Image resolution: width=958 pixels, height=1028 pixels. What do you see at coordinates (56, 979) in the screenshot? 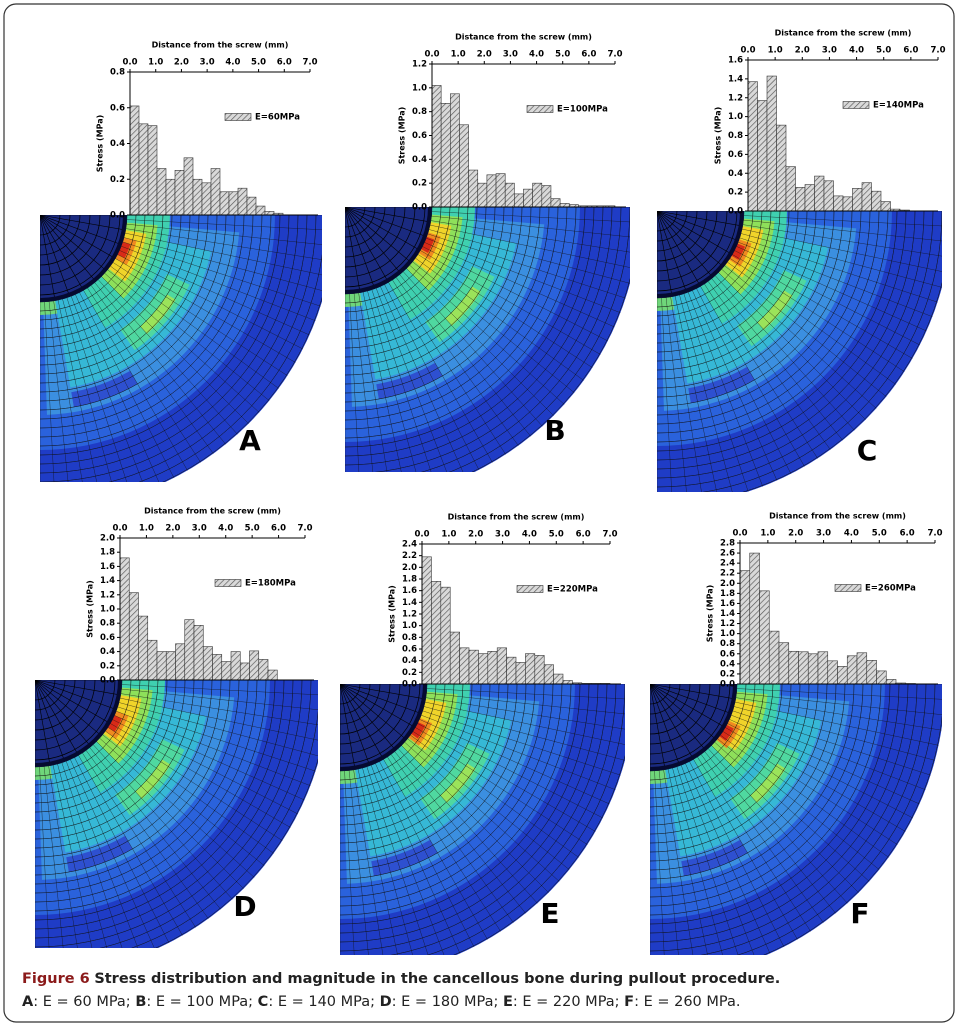
I see `caption-label: Figure 6` at bounding box center [56, 979].